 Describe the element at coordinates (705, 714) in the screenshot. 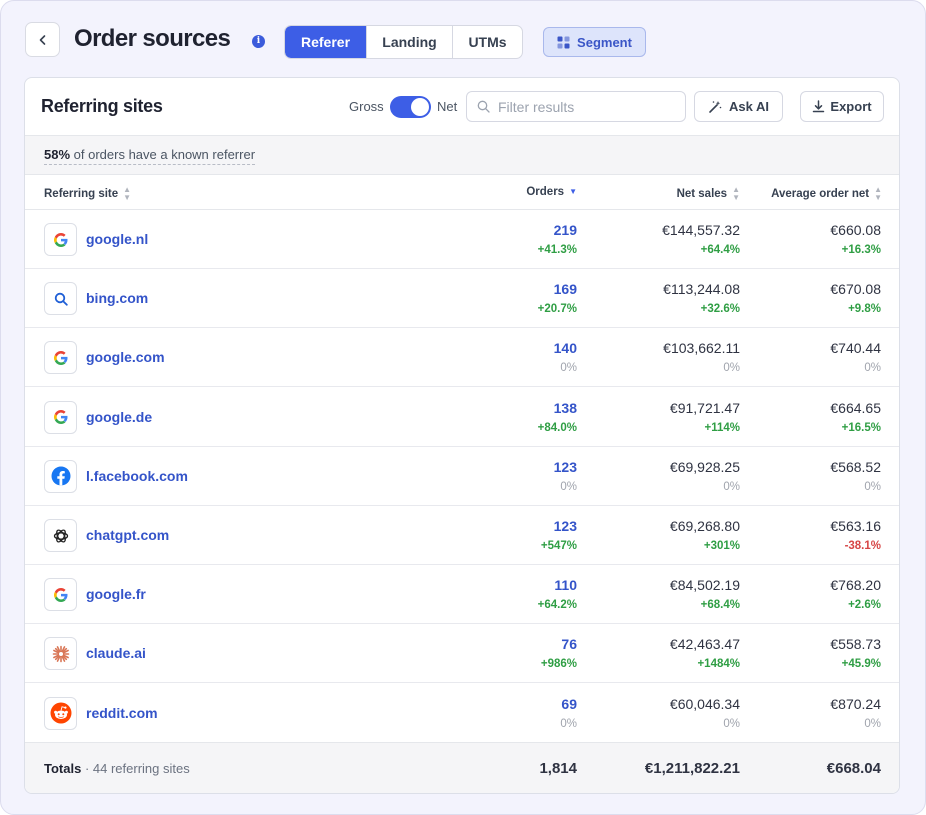

I see `net-sales-cell: €60,046.34 0%` at that location.